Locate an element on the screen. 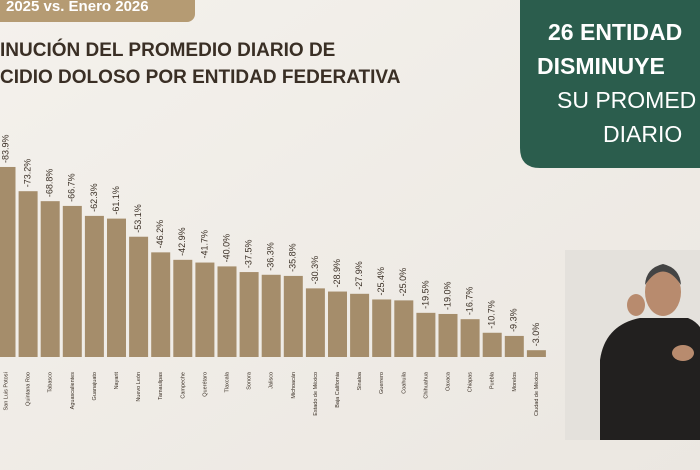  category-label: Jalisco is located at coordinates (272, 380).